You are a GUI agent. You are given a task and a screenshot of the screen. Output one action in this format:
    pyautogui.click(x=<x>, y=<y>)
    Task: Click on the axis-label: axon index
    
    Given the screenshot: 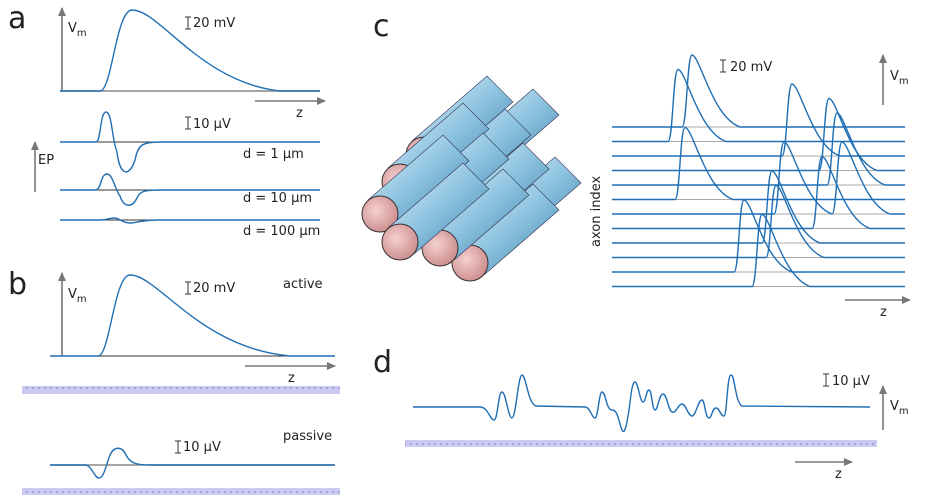 What is the action you would take?
    pyautogui.click(x=596, y=211)
    